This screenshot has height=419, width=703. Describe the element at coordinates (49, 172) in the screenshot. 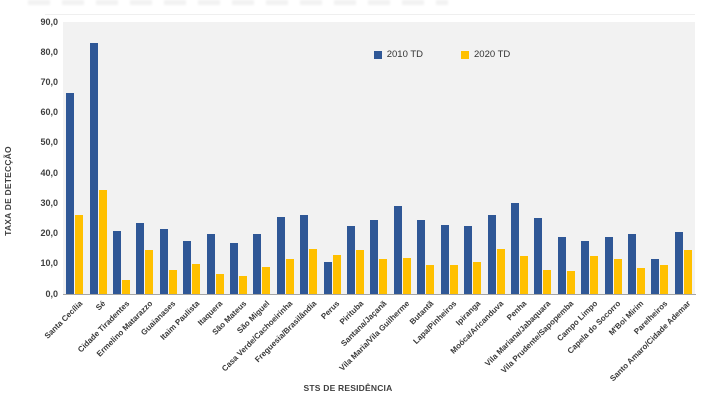

I see `y-tick-label: 40,0` at that location.